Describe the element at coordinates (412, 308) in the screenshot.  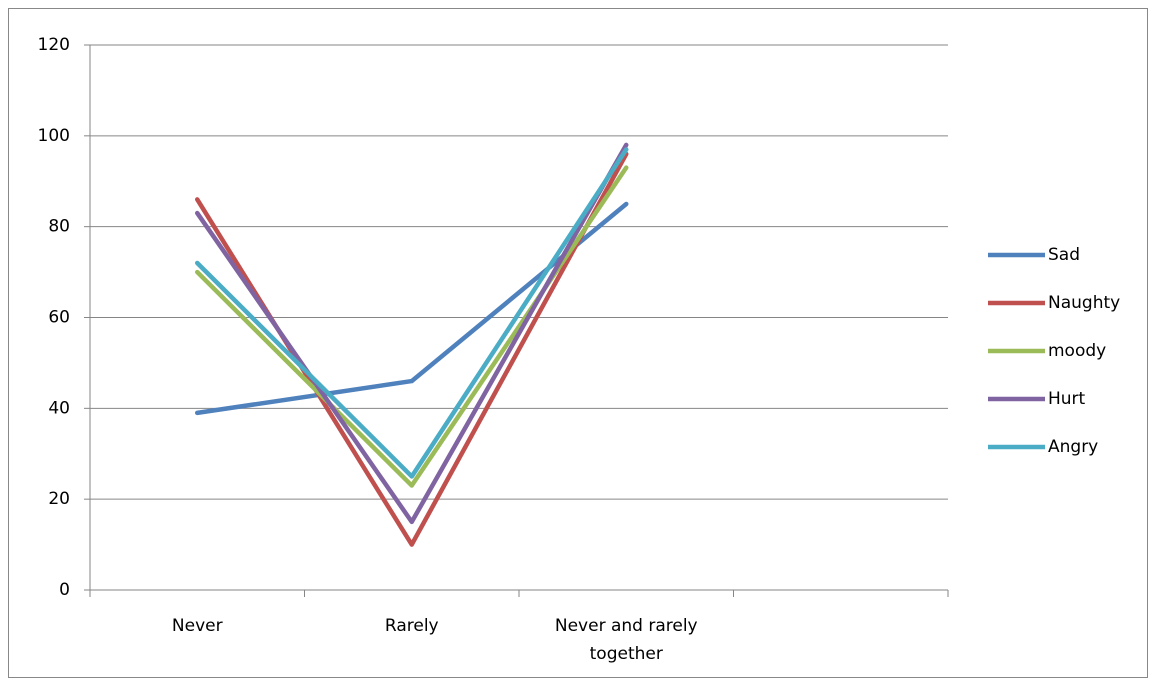
I see `series-line` at that location.